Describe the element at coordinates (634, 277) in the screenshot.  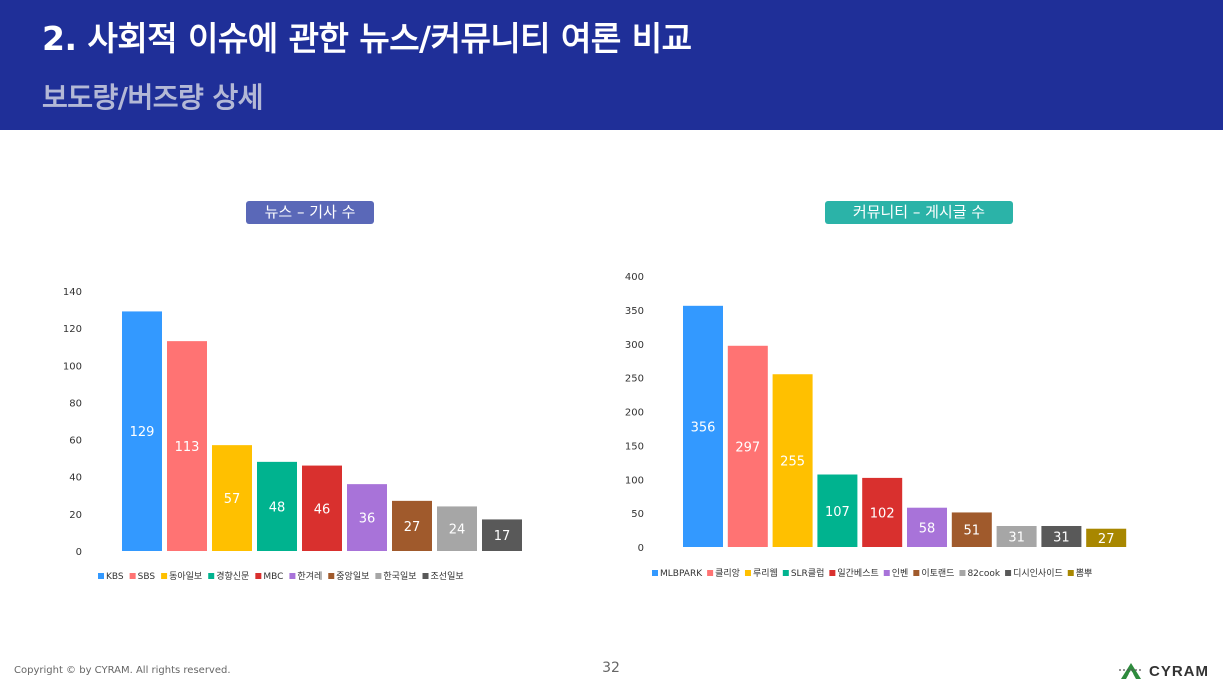
I see `y-tick-label: 400` at that location.